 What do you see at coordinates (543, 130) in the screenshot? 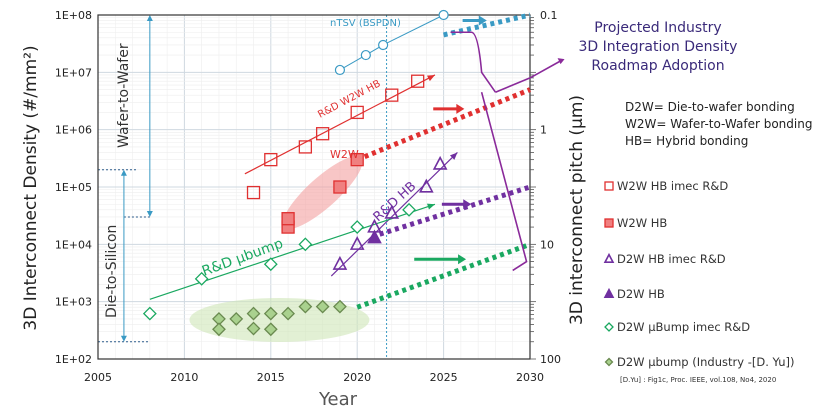
I see `y2-tick-label: 1` at bounding box center [543, 130].